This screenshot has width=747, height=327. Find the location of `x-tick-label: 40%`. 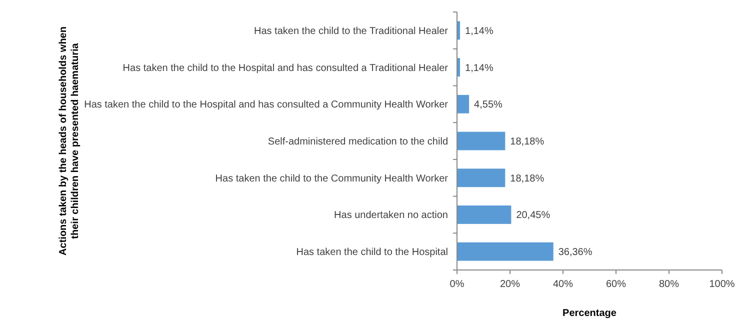

x-tick-label: 40% is located at coordinates (563, 284).